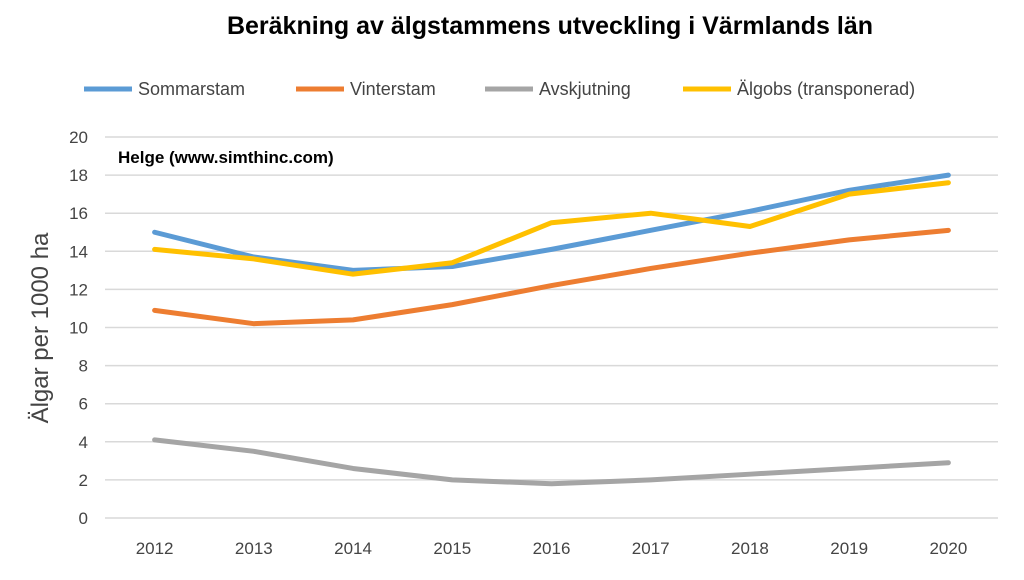  Describe the element at coordinates (585, 89) in the screenshot. I see `legend-label: Avskjutning` at that location.